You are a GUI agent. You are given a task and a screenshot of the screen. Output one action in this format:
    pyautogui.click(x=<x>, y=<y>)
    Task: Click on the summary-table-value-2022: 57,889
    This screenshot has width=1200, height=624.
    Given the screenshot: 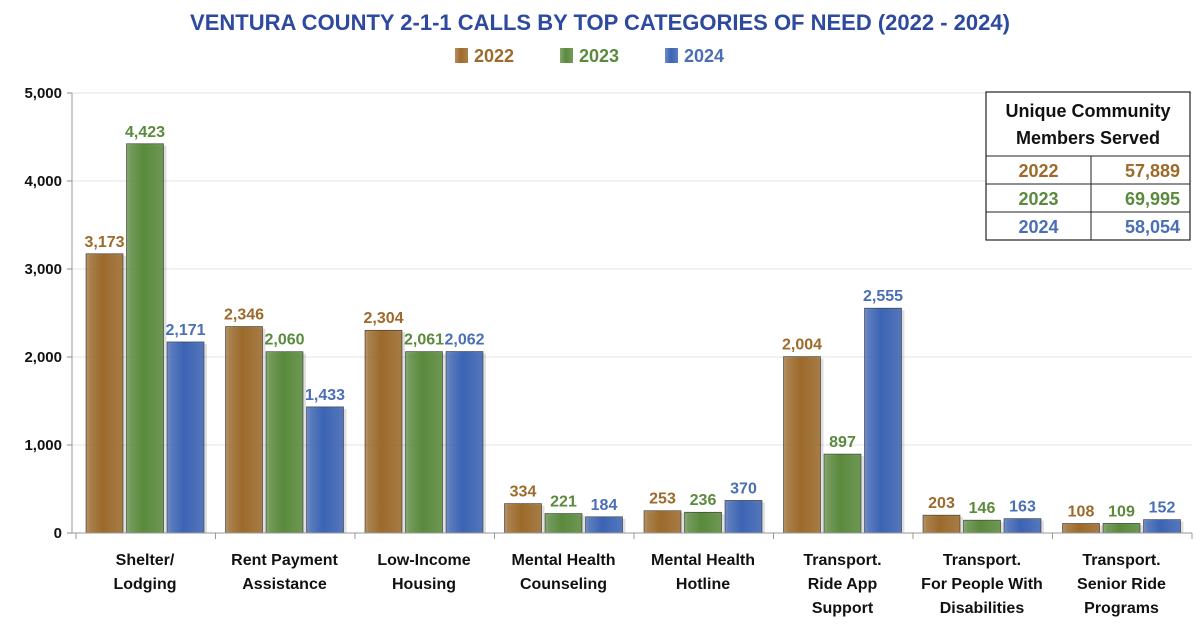 What is the action you would take?
    pyautogui.click(x=1152, y=171)
    